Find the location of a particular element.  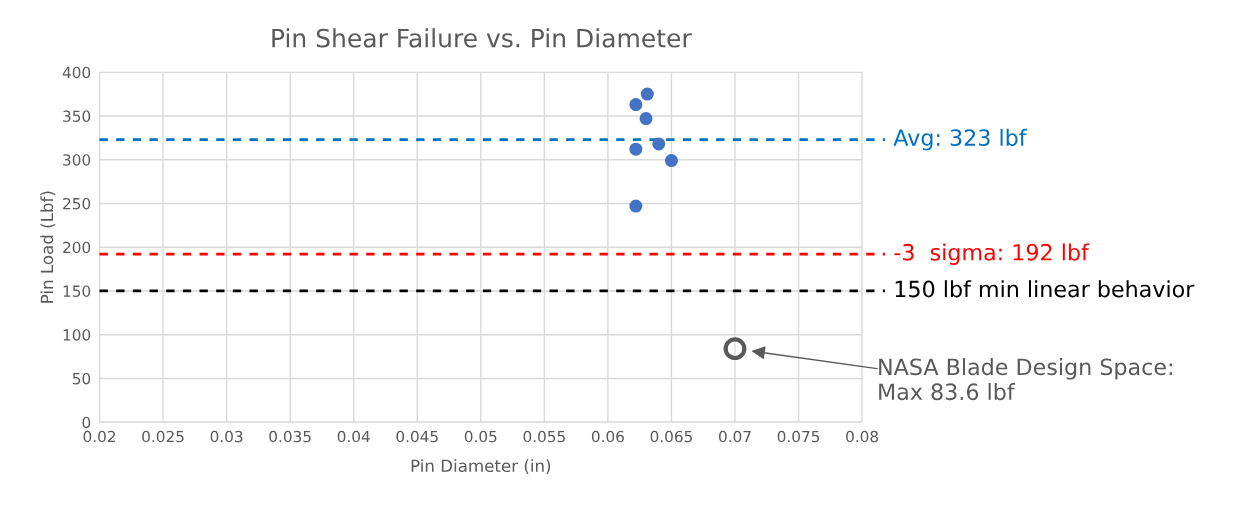

y-tick-label: 200 is located at coordinates (77, 247).